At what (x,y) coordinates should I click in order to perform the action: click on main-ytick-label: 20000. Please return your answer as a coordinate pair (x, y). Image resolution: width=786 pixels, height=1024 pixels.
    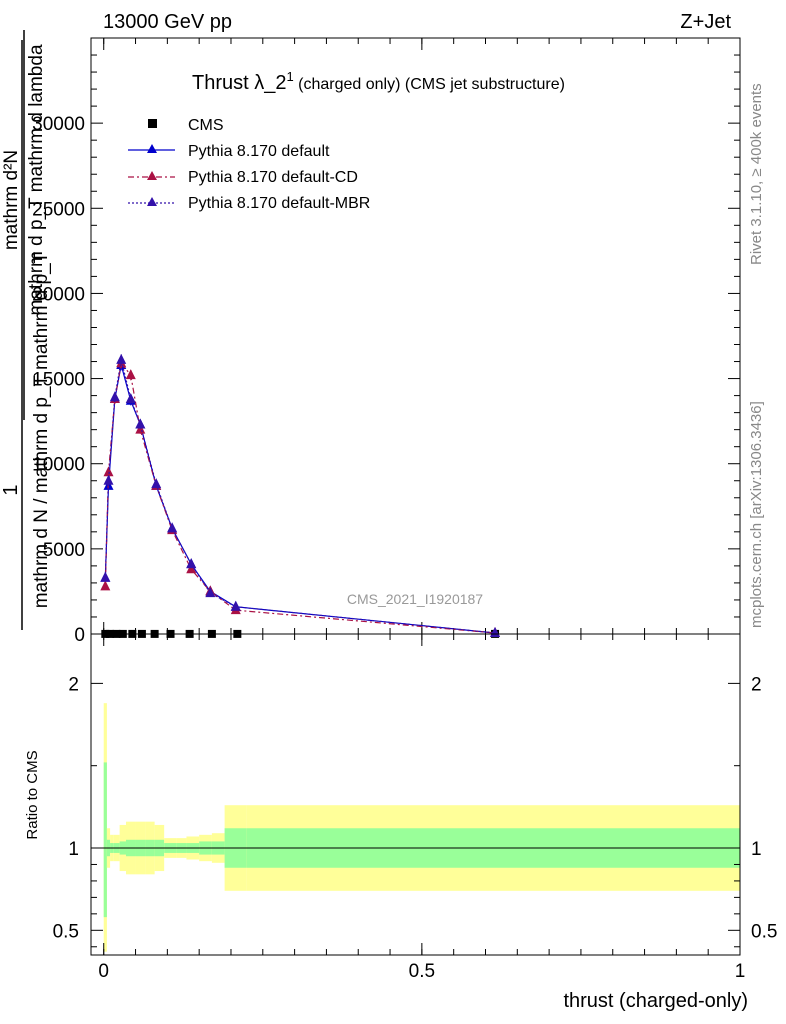
    Looking at the image, I should click on (58, 294).